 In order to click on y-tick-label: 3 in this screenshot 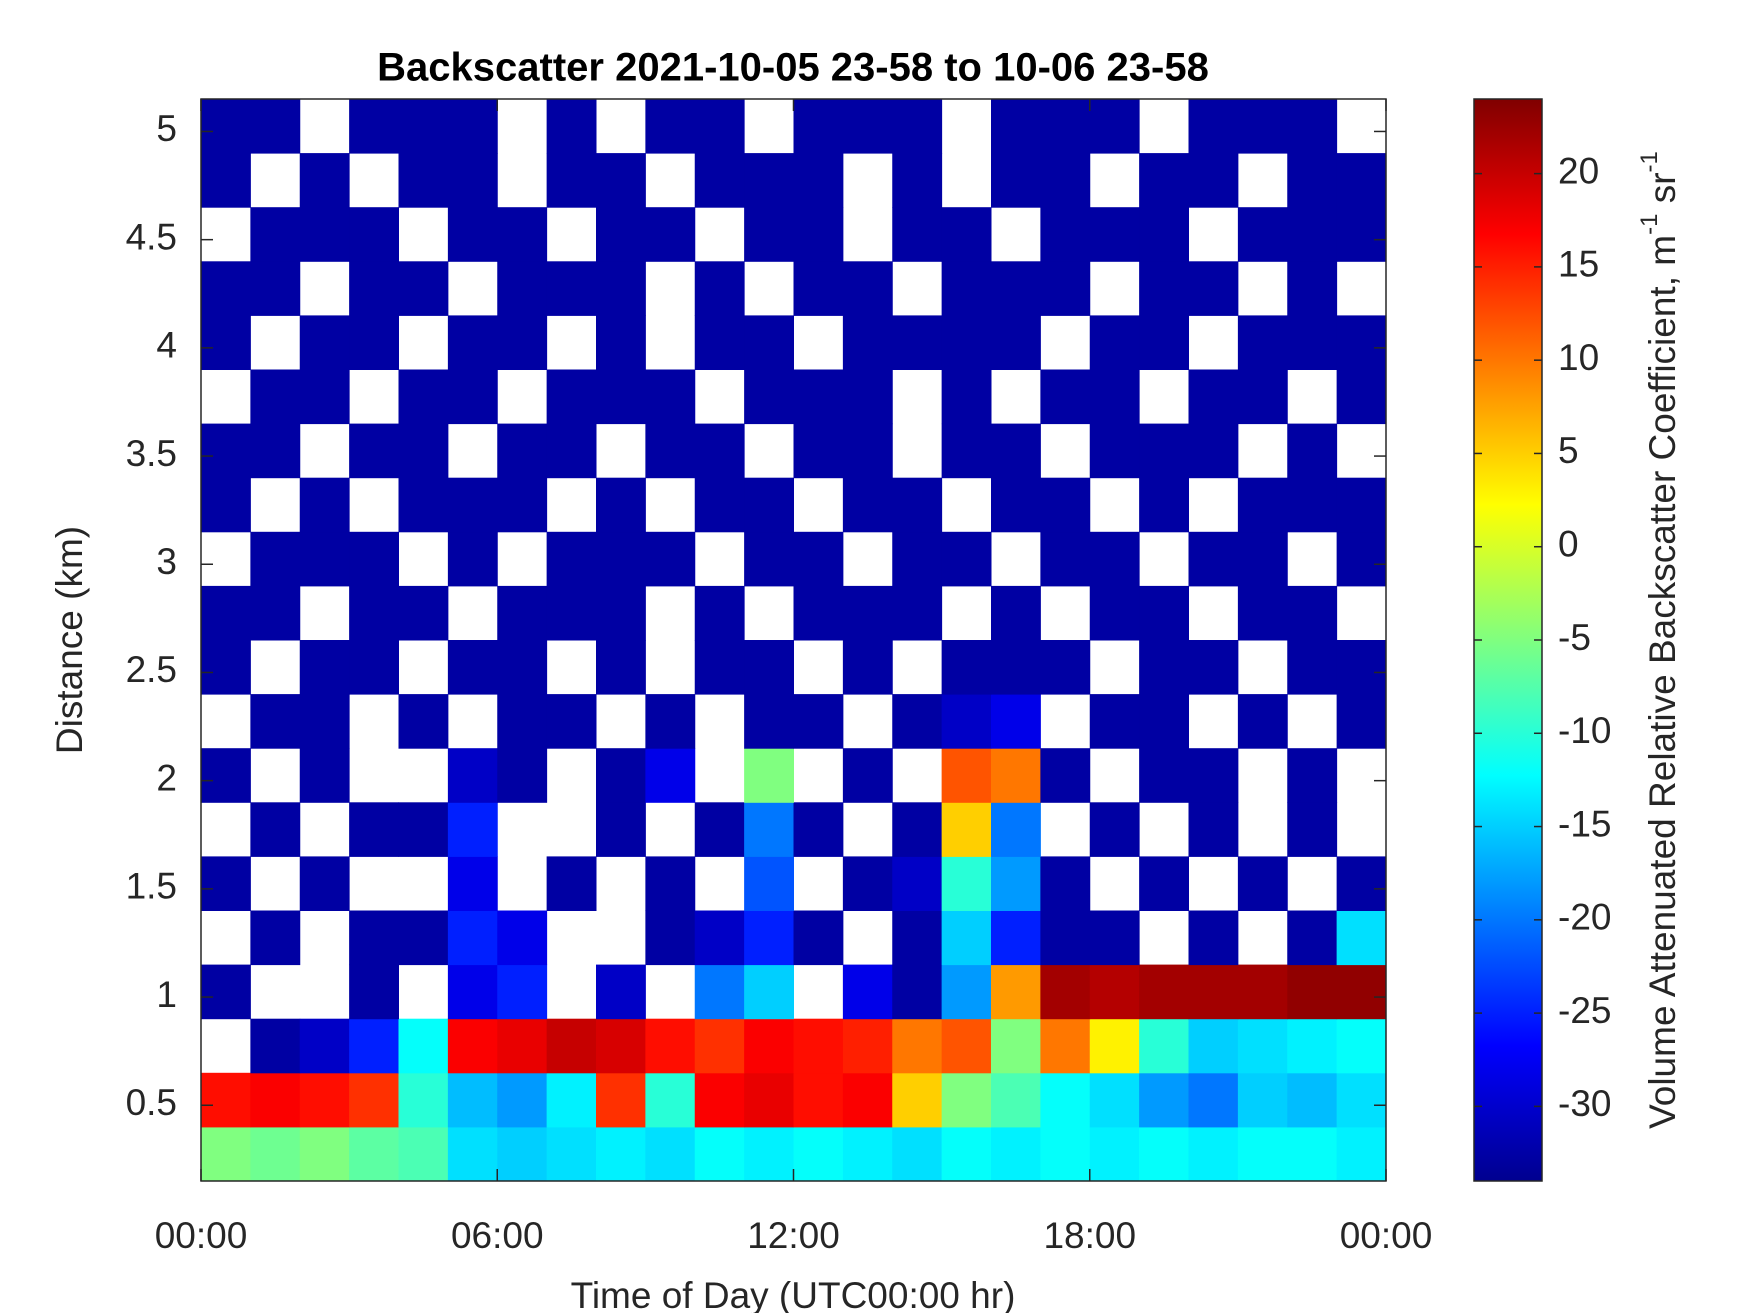, I will do `click(166, 561)`.